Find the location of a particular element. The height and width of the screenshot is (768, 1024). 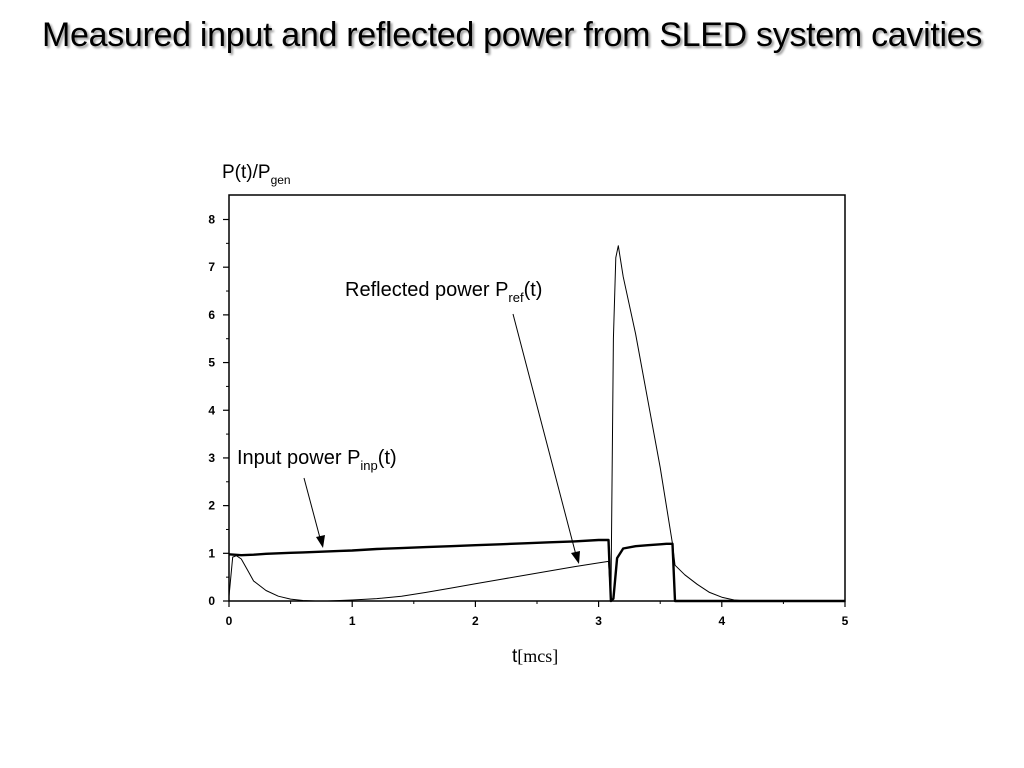

y-tick-label: 4 is located at coordinates (211, 410).